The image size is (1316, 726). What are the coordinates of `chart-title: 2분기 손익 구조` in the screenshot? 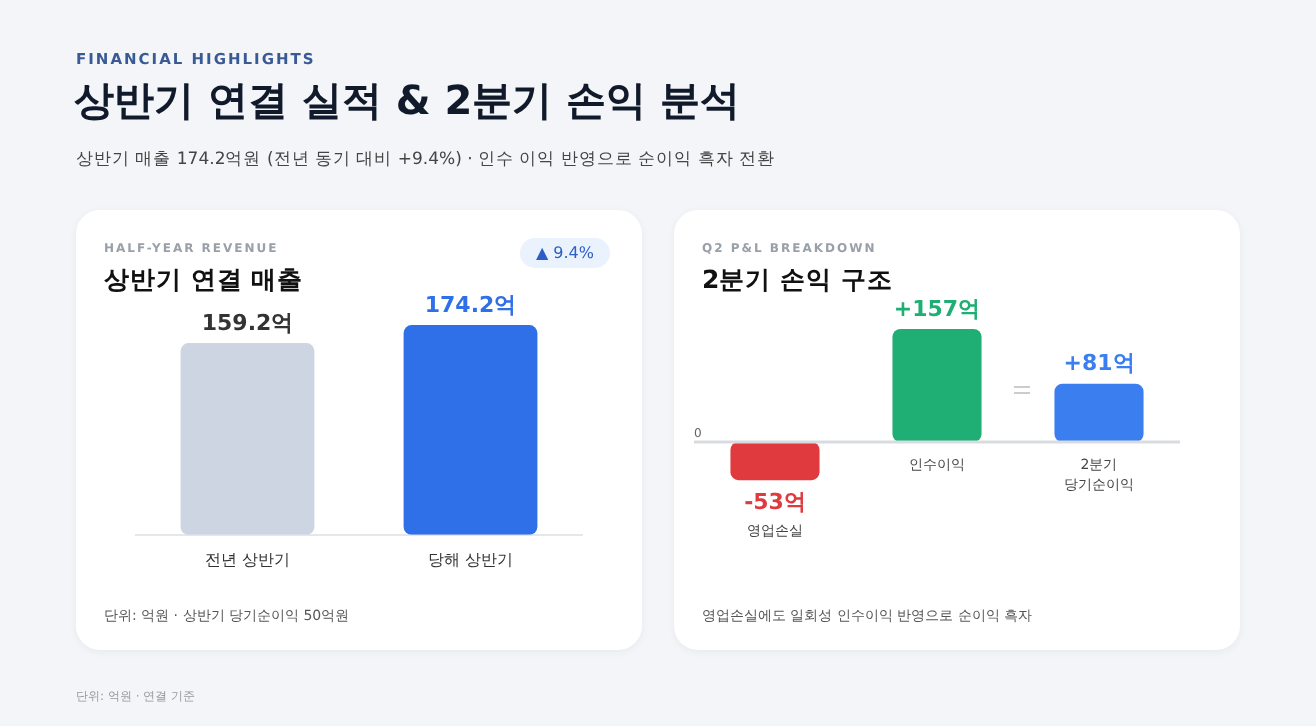 It's located at (797, 281).